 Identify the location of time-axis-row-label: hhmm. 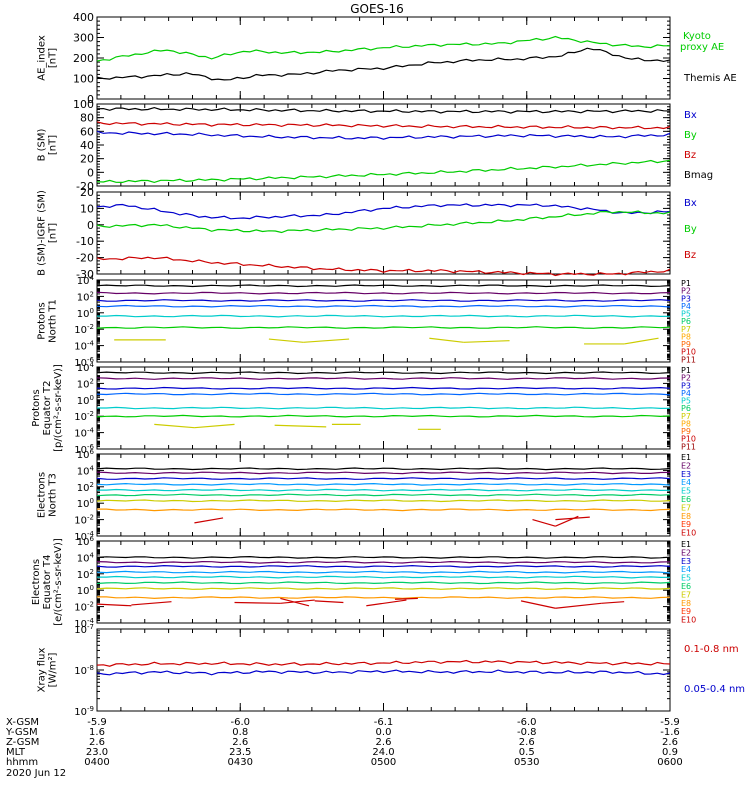
(22, 762).